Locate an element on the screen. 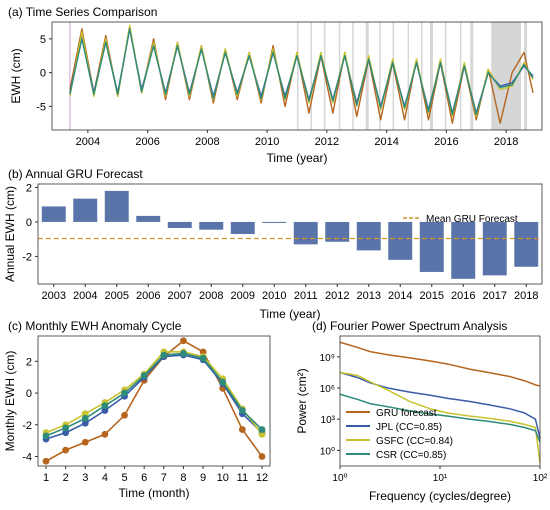  bar-2005 is located at coordinates (116, 206).